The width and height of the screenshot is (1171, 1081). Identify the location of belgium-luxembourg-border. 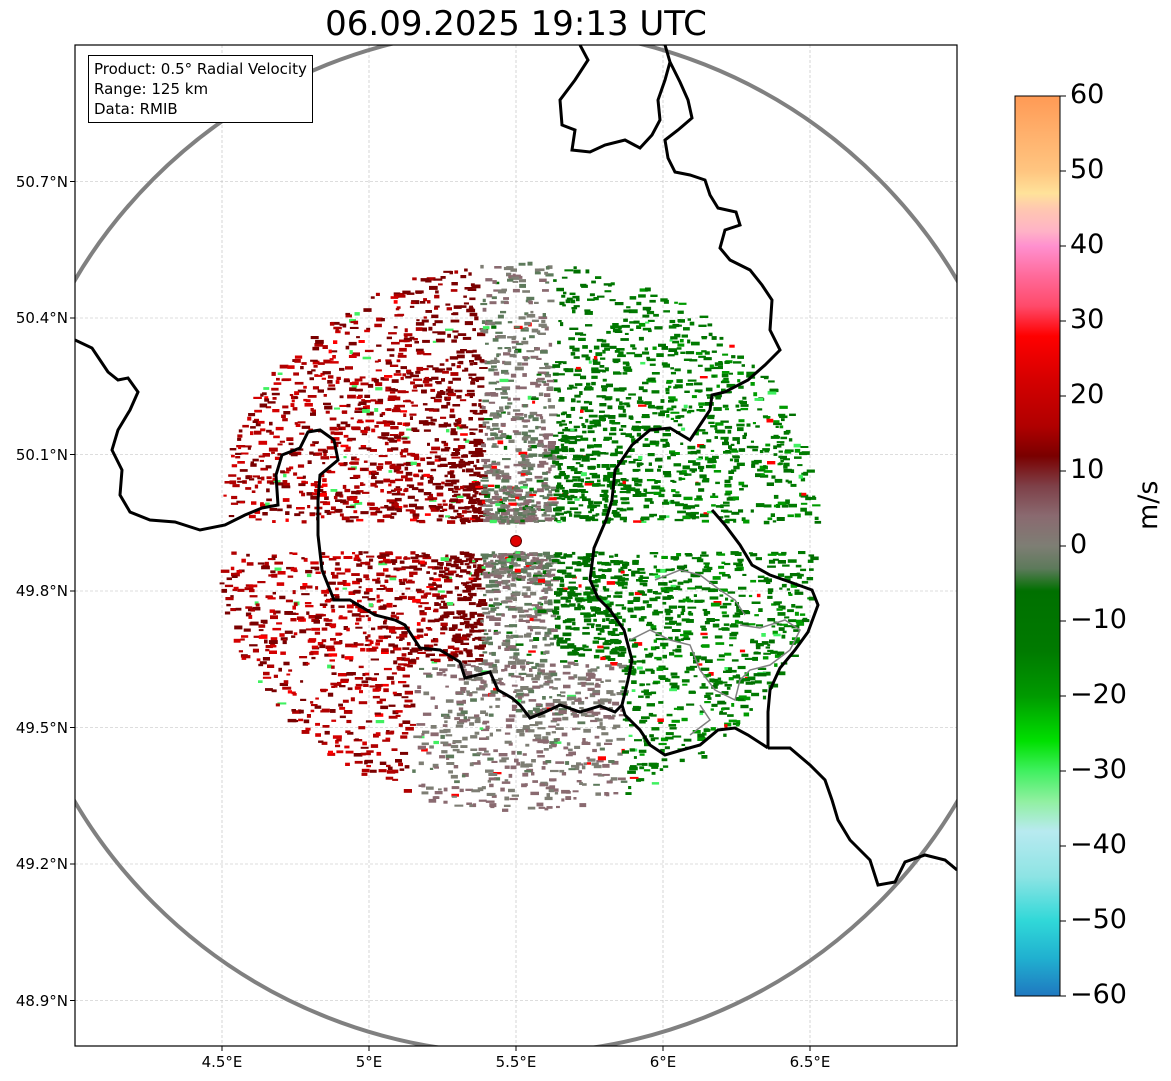
(685, 375).